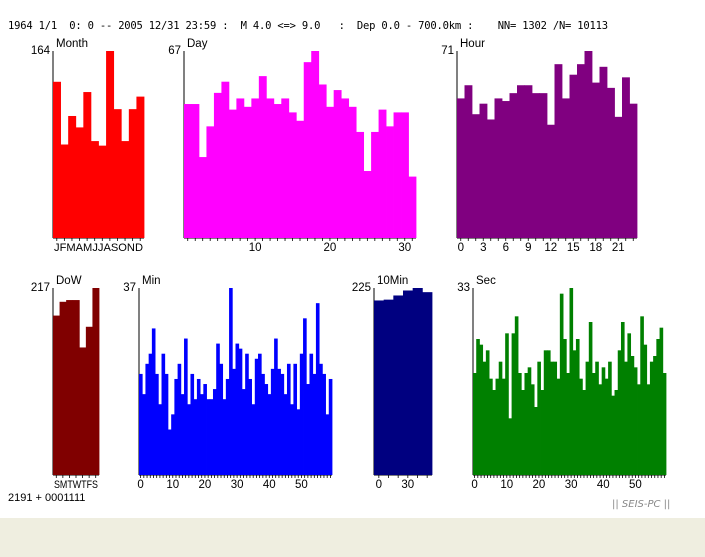 This screenshot has height=557, width=705. Describe the element at coordinates (40, 288) in the screenshot. I see `dow-ymax-label: 217` at that location.